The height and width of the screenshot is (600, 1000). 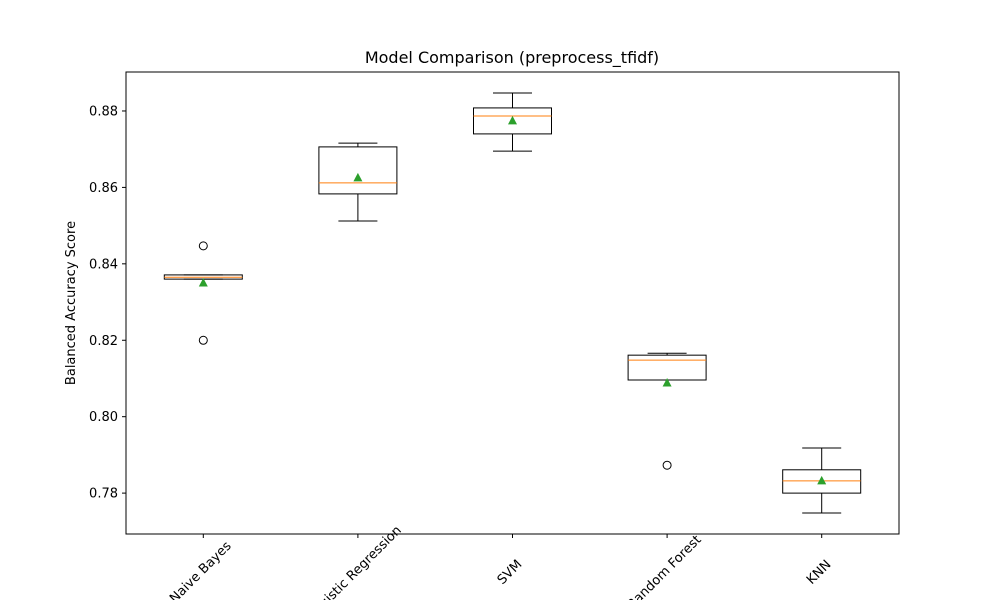 I want to click on y-tick-label: 0.80, so click(x=103, y=417).